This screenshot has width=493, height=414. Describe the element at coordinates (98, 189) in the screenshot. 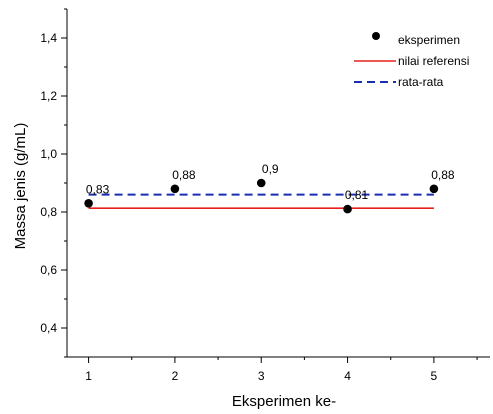

I see `data-label: 0,83` at that location.